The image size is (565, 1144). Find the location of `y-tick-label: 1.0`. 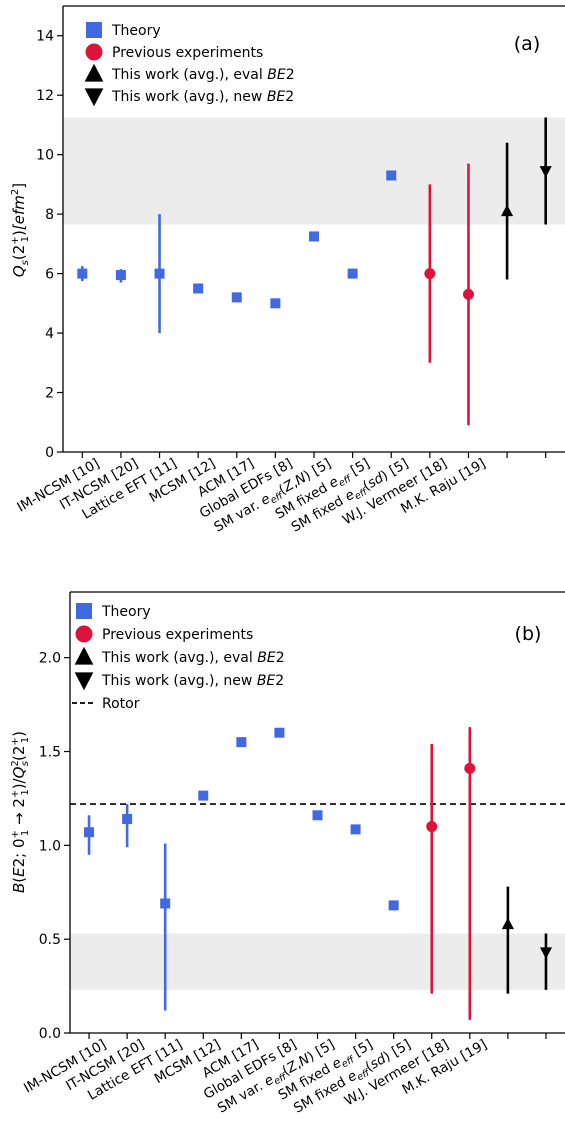

y-tick-label: 1.0 is located at coordinates (50, 846).